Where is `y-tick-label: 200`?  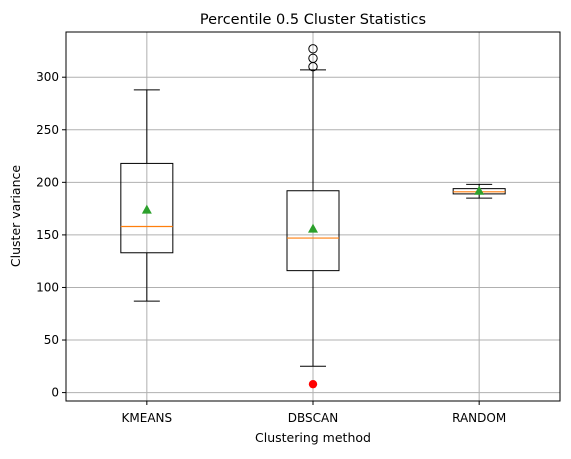 y-tick-label: 200 is located at coordinates (47, 182).